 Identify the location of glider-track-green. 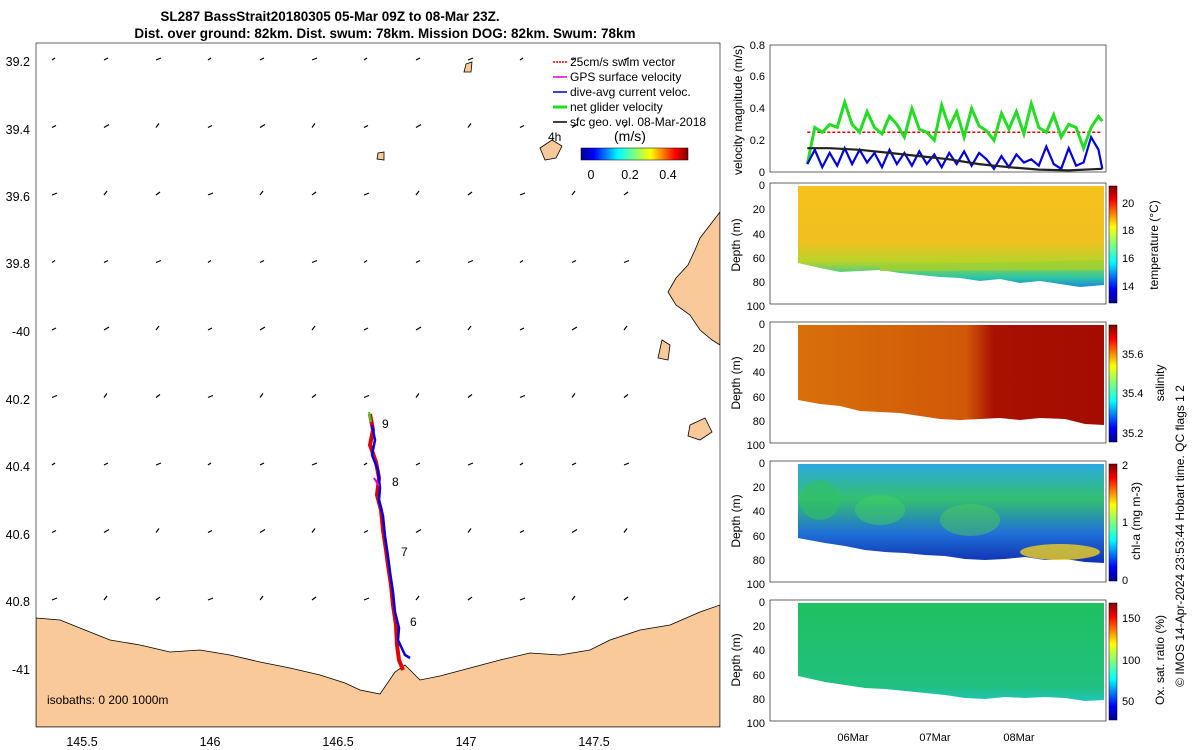
(370, 417).